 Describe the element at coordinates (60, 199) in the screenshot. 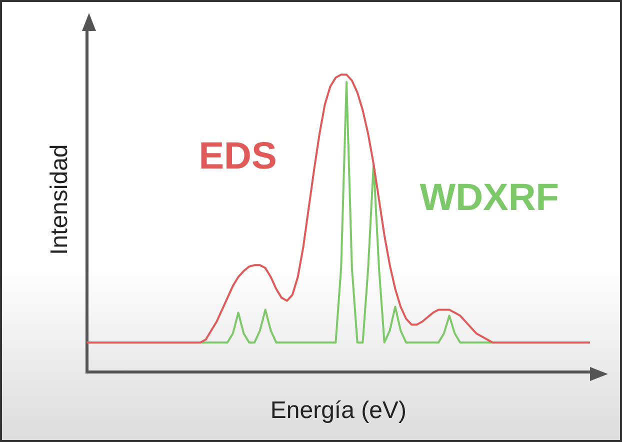

I see `y-axis-title: Intensidad` at that location.